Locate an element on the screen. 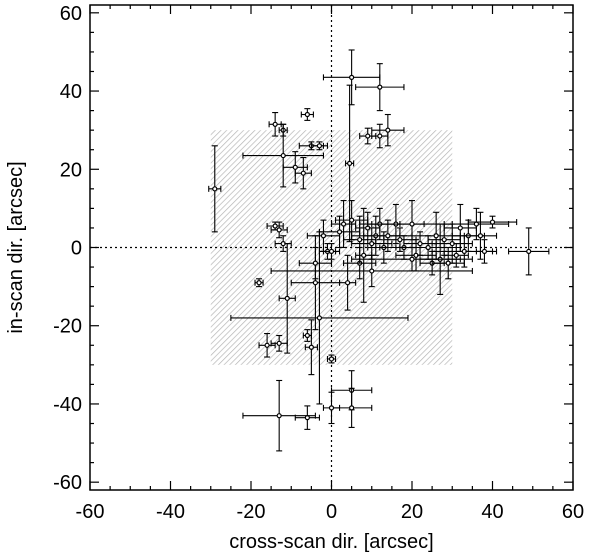 The image size is (590, 555). x-tick-label: 0 is located at coordinates (331, 512).